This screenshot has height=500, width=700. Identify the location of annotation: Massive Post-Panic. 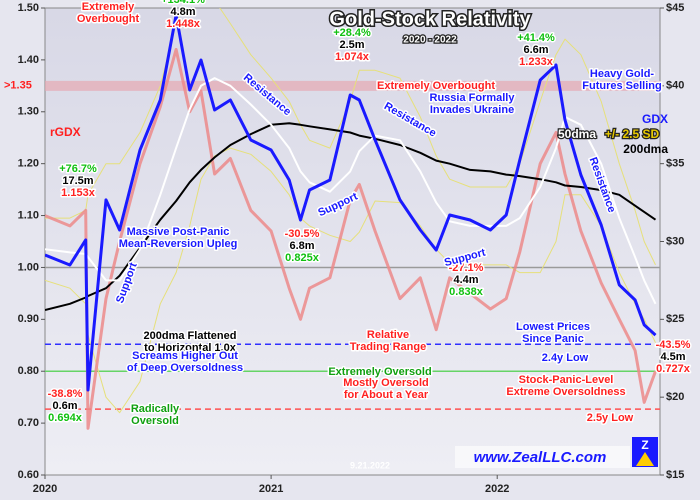
(178, 232).